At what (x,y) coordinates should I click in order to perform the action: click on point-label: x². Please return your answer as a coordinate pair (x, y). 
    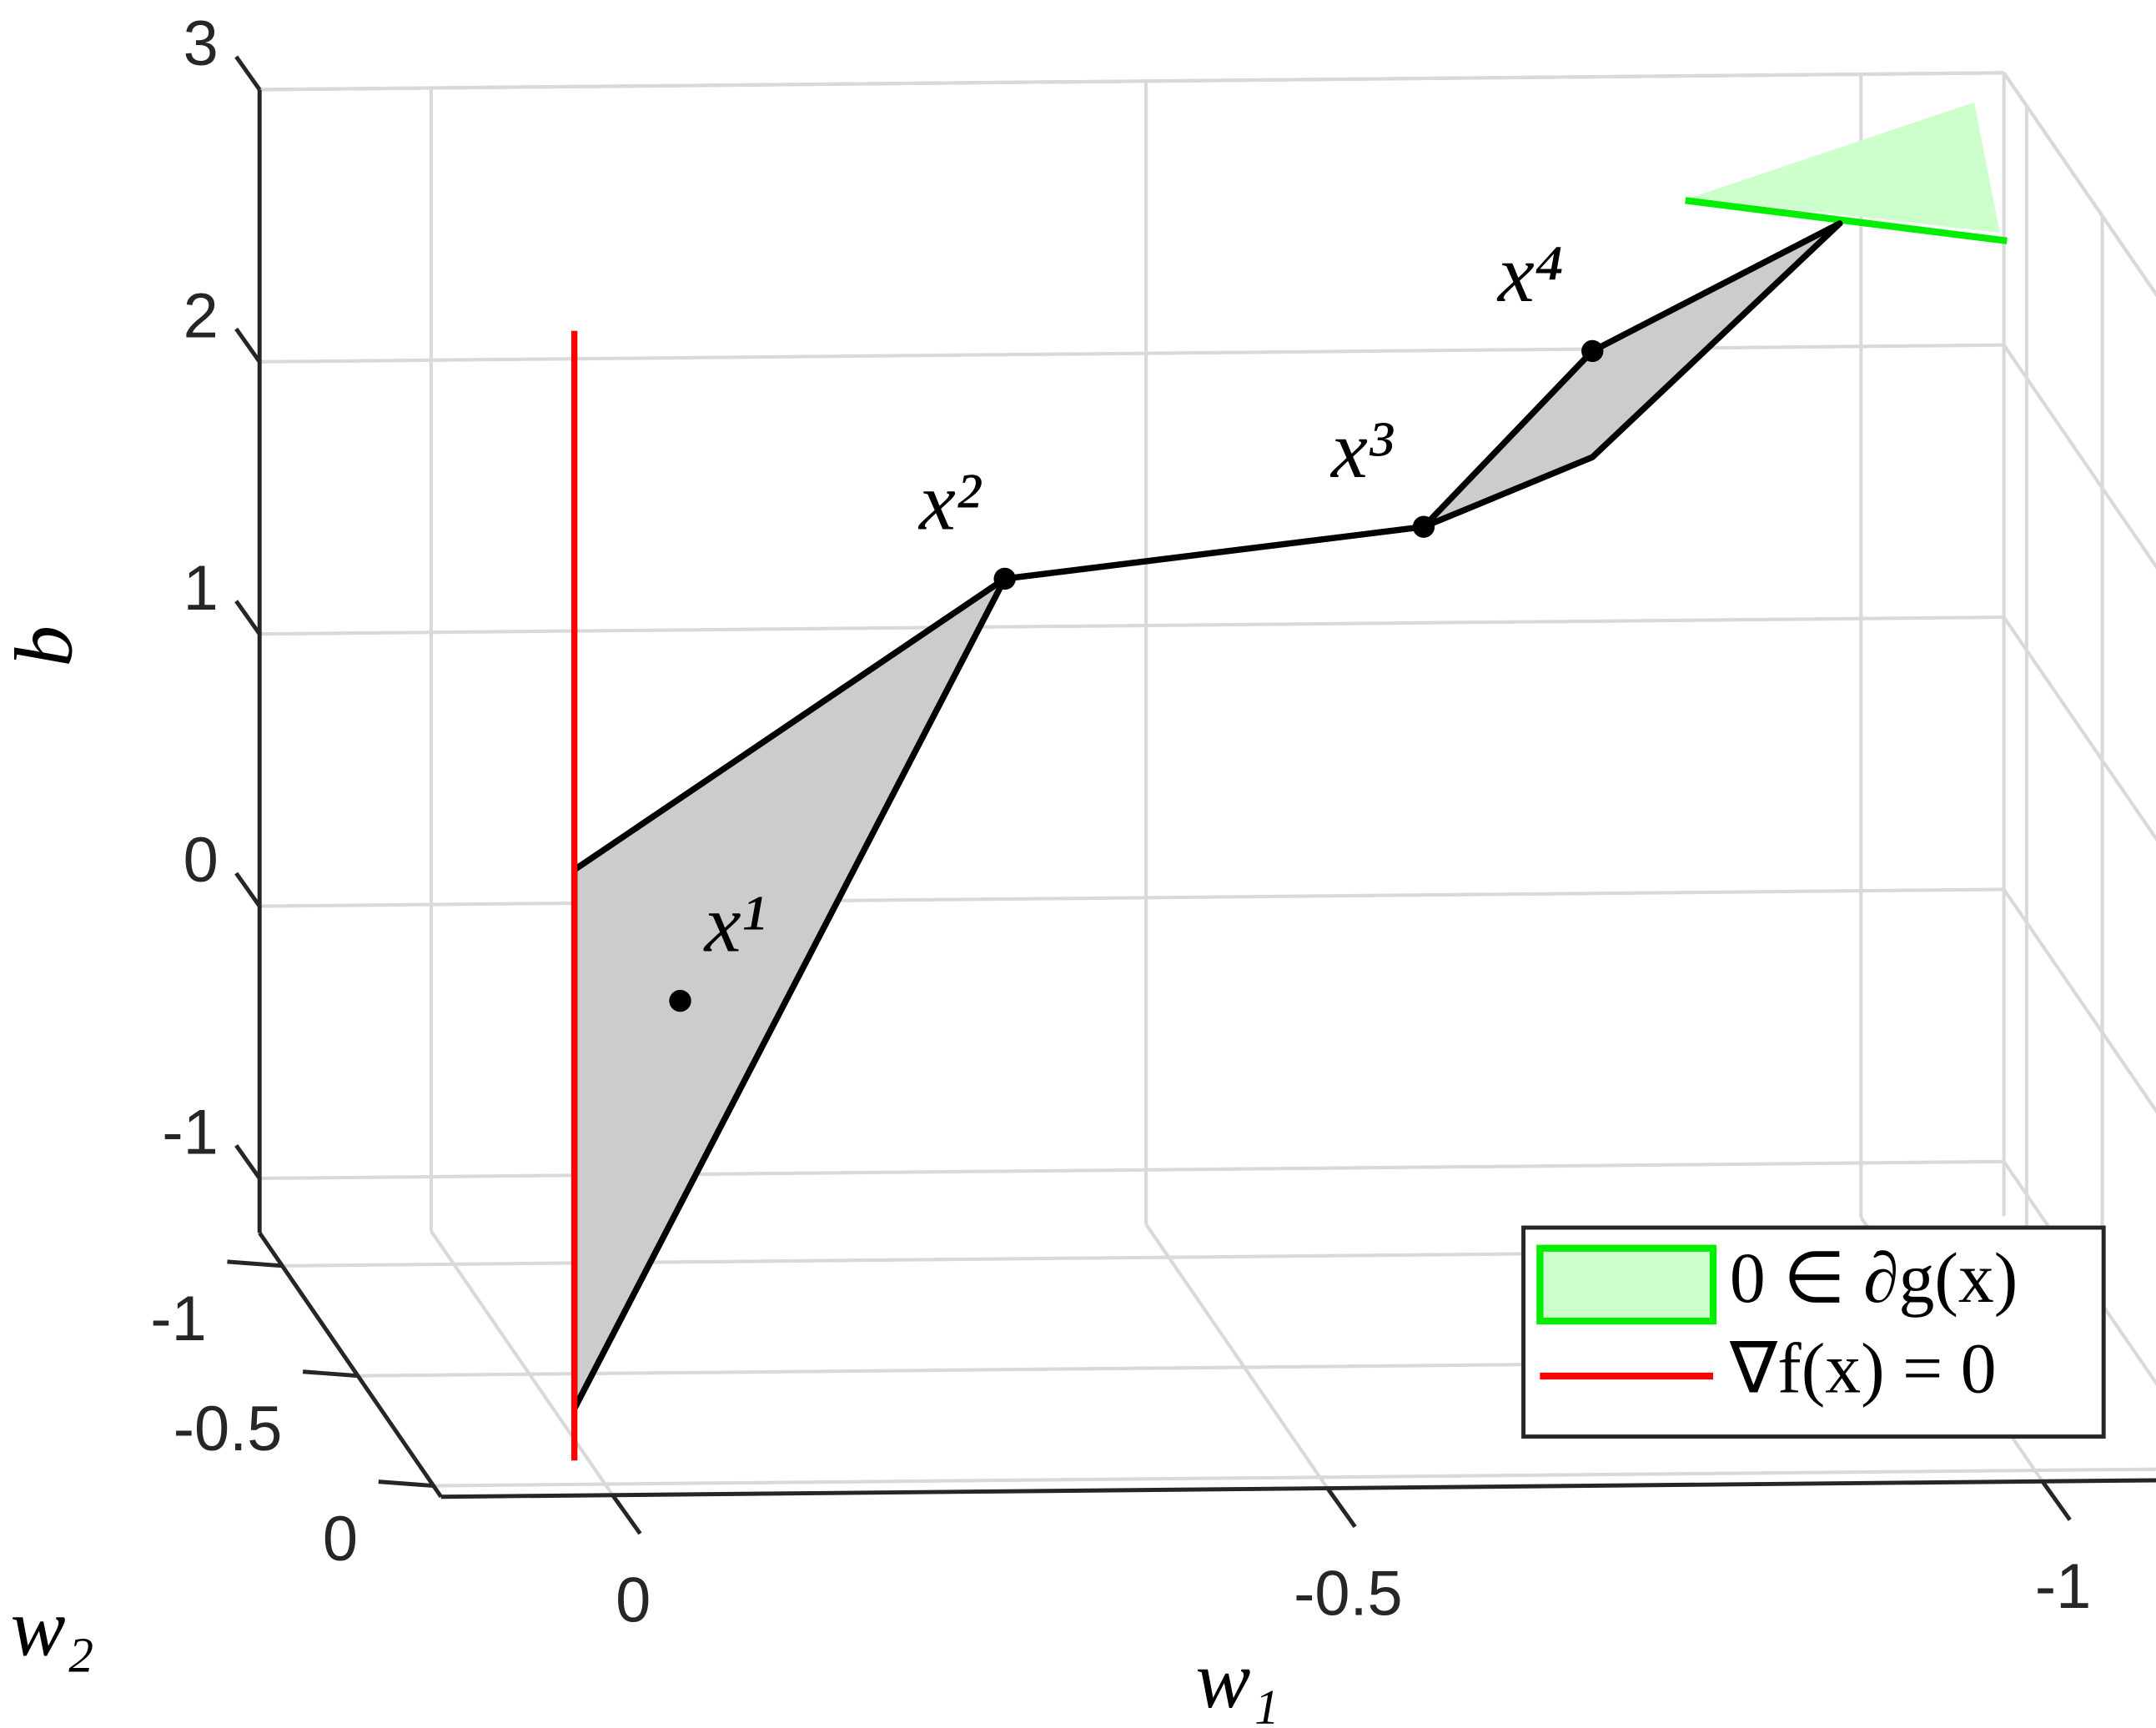
    Looking at the image, I should click on (950, 501).